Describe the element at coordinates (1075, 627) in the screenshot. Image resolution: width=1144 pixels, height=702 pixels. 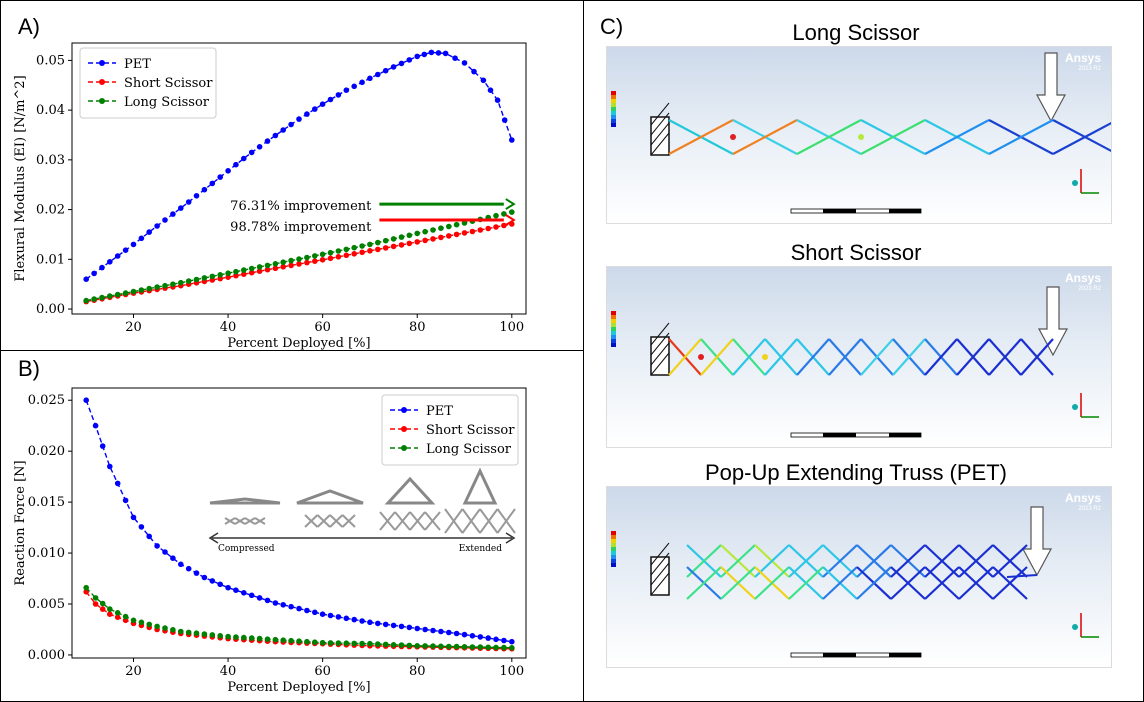
I see `triad-origin` at that location.